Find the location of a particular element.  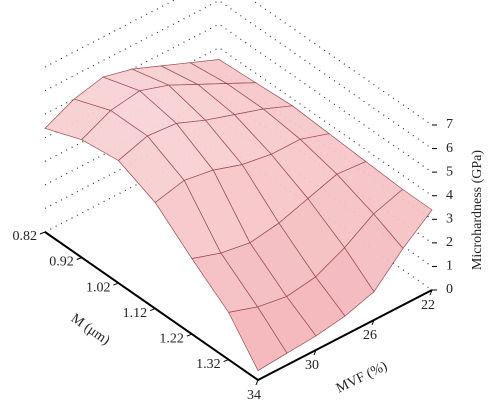

z-tick-label: 0 is located at coordinates (449, 289).